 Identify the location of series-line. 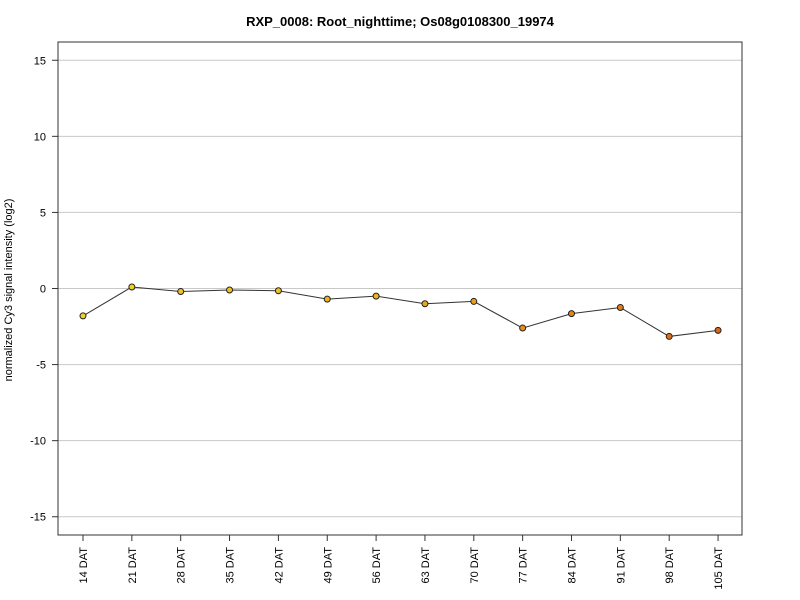
(400, 311).